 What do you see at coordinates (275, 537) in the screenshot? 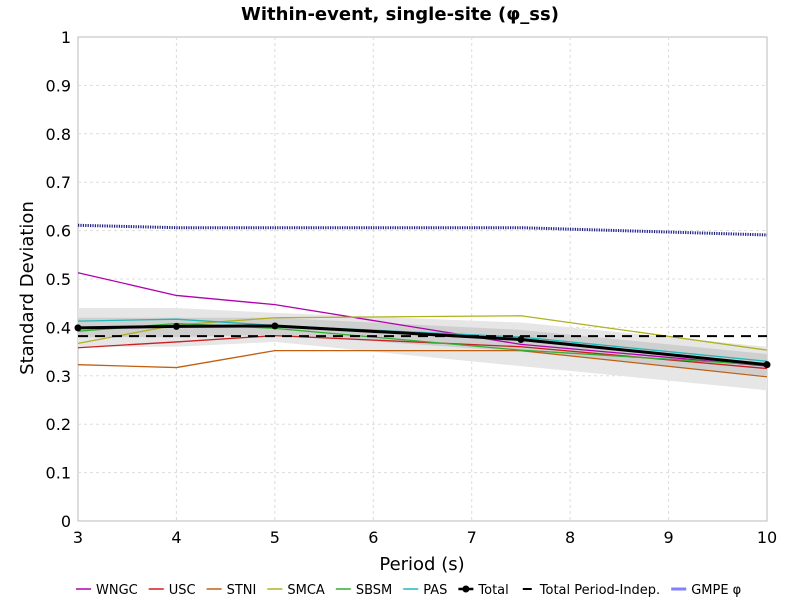
I see `x-tick-label: 5` at bounding box center [275, 537].